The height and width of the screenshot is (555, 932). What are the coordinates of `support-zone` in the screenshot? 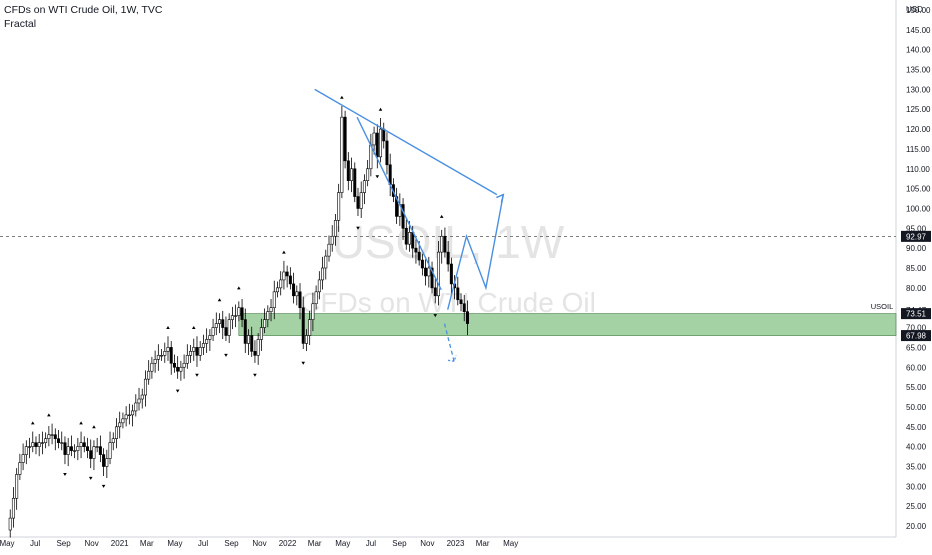 It's located at (567, 324).